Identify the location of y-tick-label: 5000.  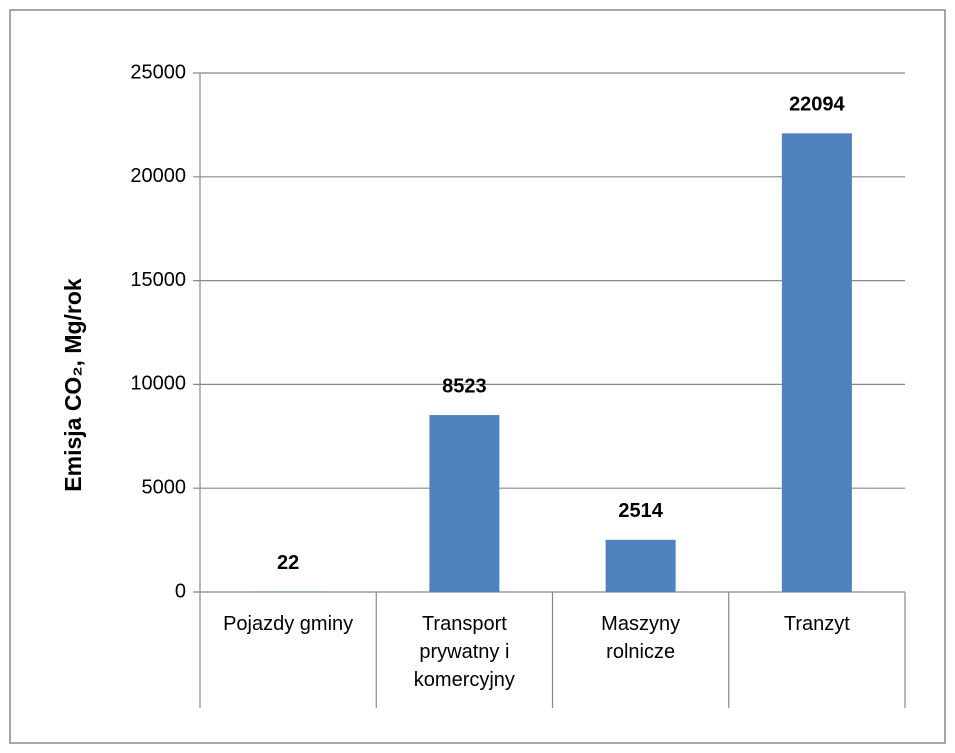
(164, 487).